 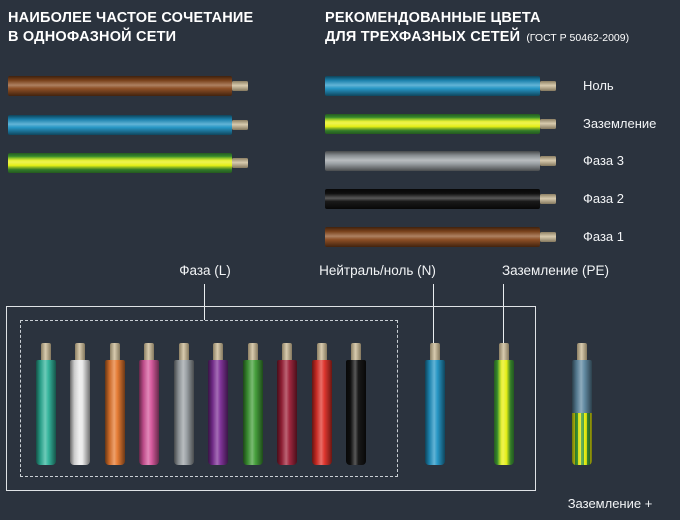 I want to click on wire-label: Фаза 2, so click(x=603, y=198).